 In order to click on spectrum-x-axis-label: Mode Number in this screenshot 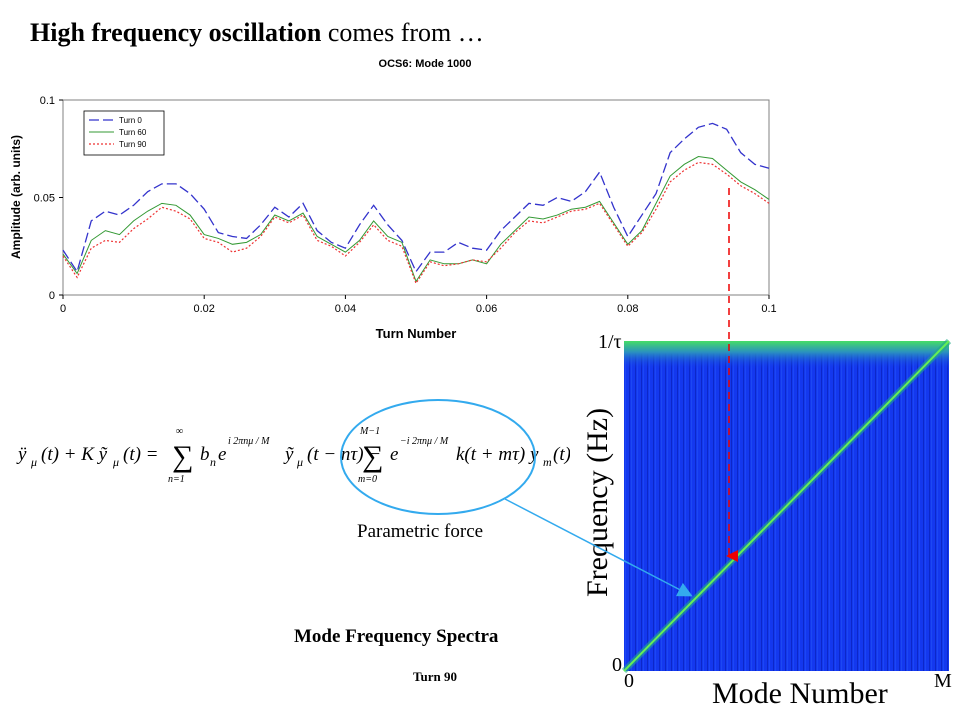, I will do `click(800, 693)`.